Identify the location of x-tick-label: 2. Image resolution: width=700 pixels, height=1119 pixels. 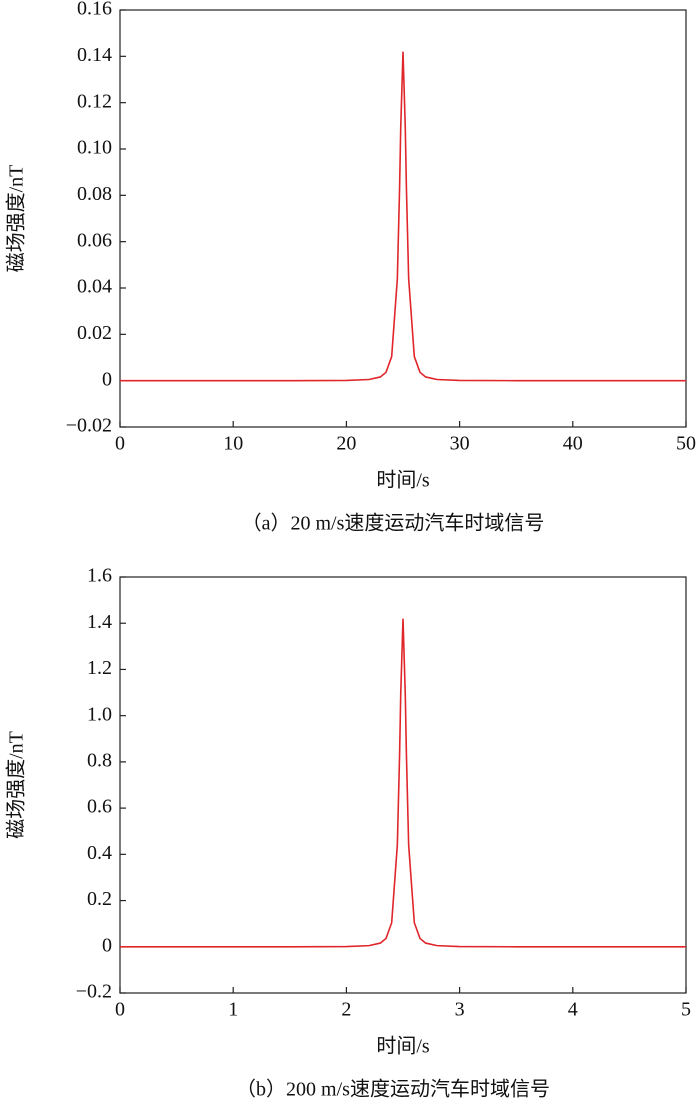
(346, 1010).